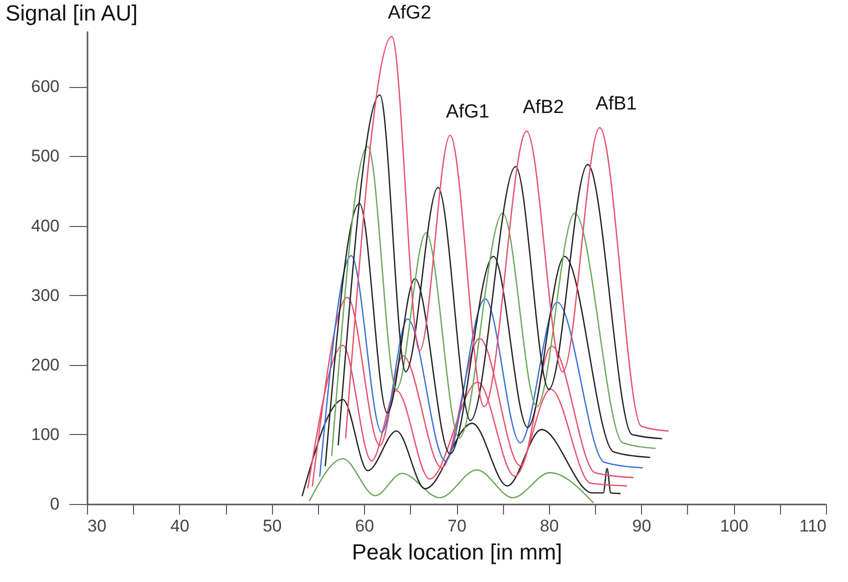  What do you see at coordinates (45, 86) in the screenshot?
I see `y-tick-label: 600` at bounding box center [45, 86].